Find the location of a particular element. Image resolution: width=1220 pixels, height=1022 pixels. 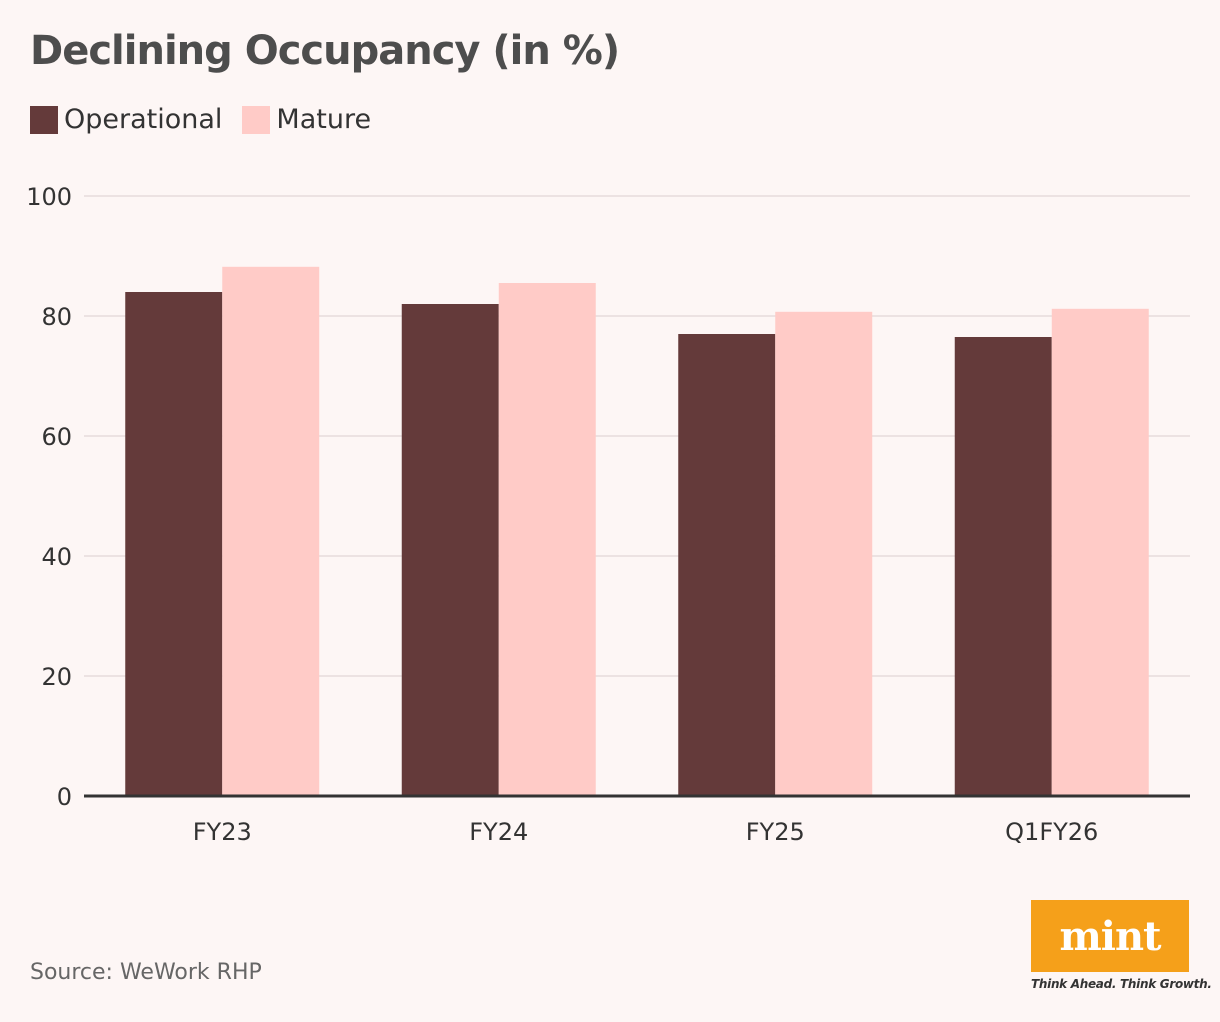

bar-mature-fy24 is located at coordinates (547, 539).